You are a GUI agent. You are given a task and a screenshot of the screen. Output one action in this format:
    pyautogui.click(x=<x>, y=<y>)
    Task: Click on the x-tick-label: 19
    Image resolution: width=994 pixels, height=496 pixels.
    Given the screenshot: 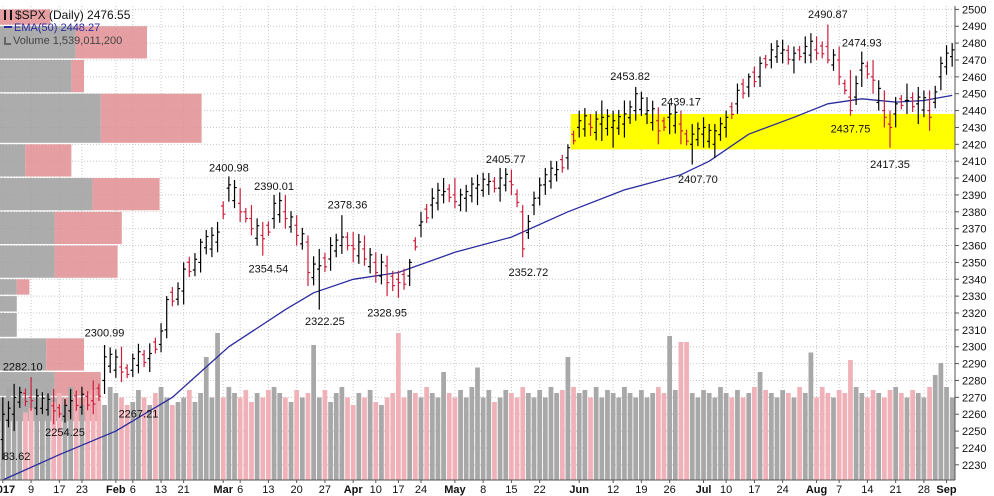 What is the action you would take?
    pyautogui.click(x=641, y=490)
    